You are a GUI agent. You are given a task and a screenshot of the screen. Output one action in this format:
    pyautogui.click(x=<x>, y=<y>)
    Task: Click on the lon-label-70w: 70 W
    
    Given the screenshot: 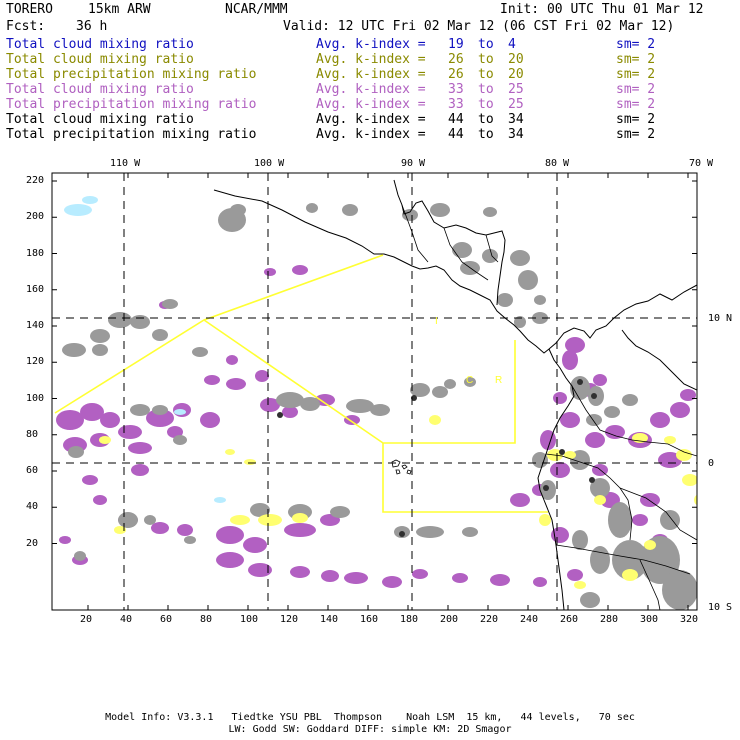 What is the action you would take?
    pyautogui.click(x=701, y=163)
    